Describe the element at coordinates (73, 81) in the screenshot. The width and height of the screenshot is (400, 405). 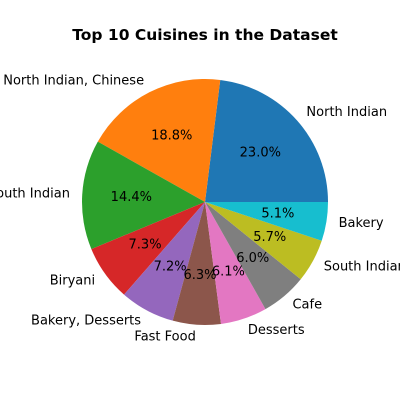
I see `slice-label: North Indian, Chinese` at that location.